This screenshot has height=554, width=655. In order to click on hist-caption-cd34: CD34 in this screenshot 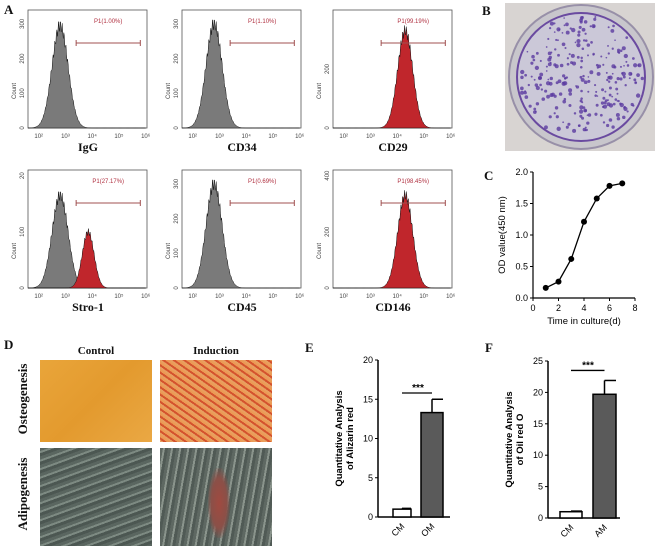, I will do `click(242, 147)`.